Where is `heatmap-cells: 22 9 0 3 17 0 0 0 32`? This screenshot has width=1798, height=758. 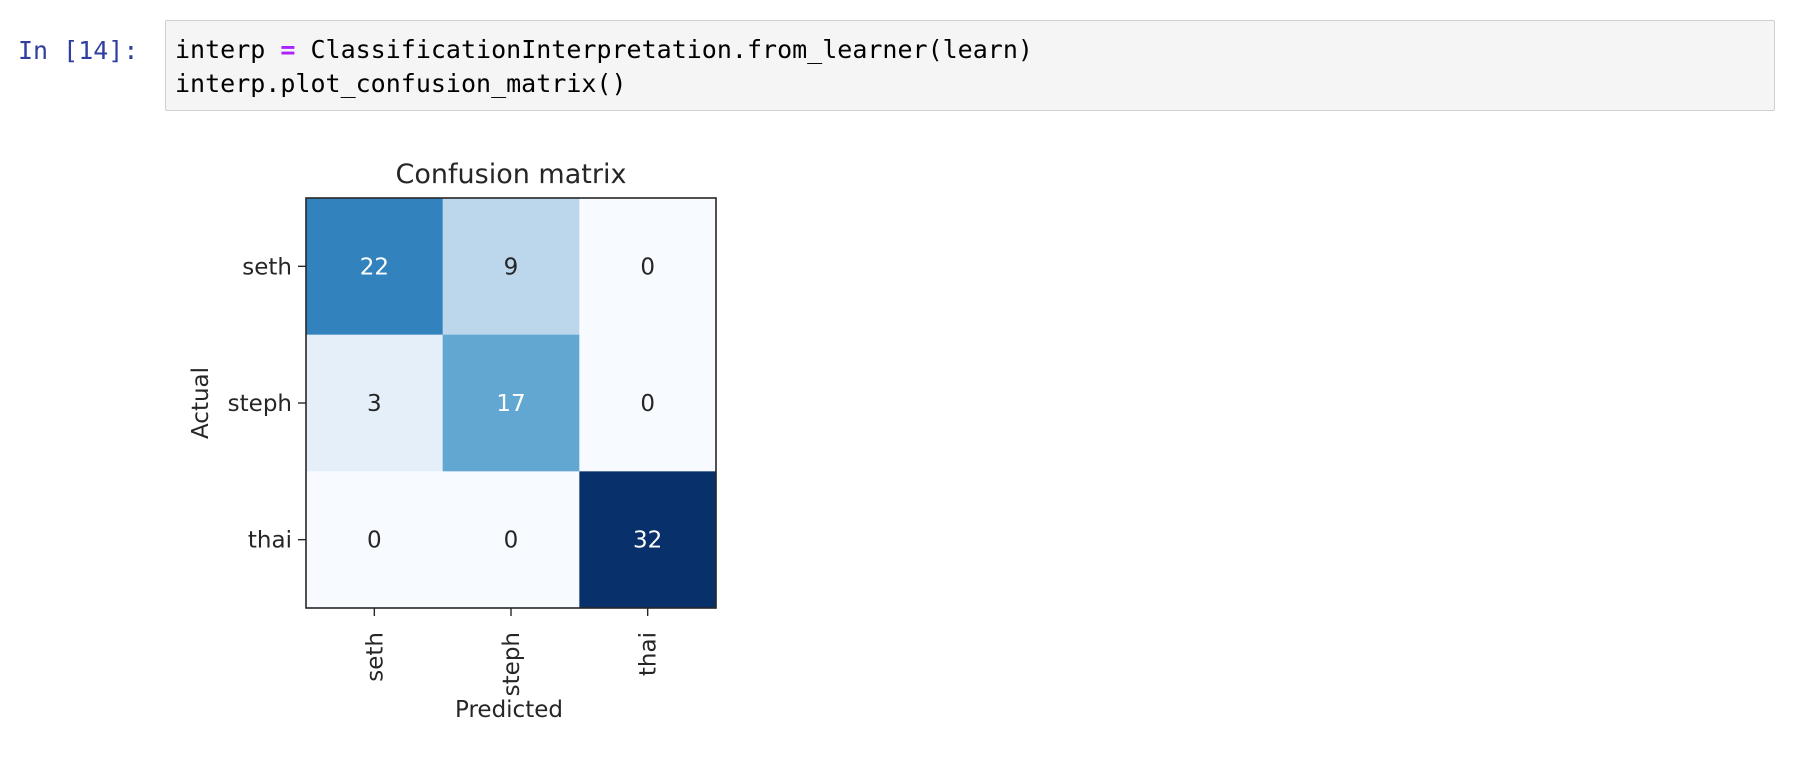 heatmap-cells: 22 9 0 3 17 0 0 0 32 is located at coordinates (511, 403).